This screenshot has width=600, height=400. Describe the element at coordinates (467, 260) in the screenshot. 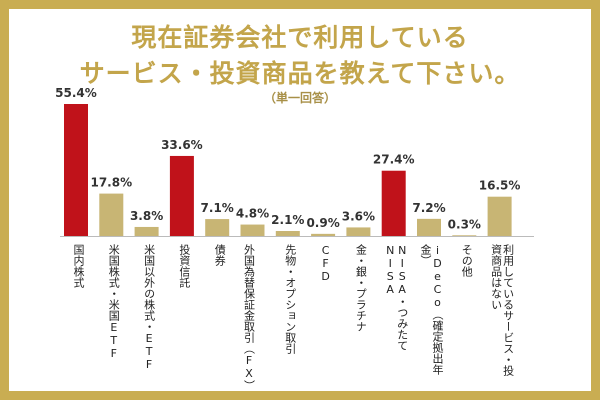

I see `category-label-12: その他` at that location.